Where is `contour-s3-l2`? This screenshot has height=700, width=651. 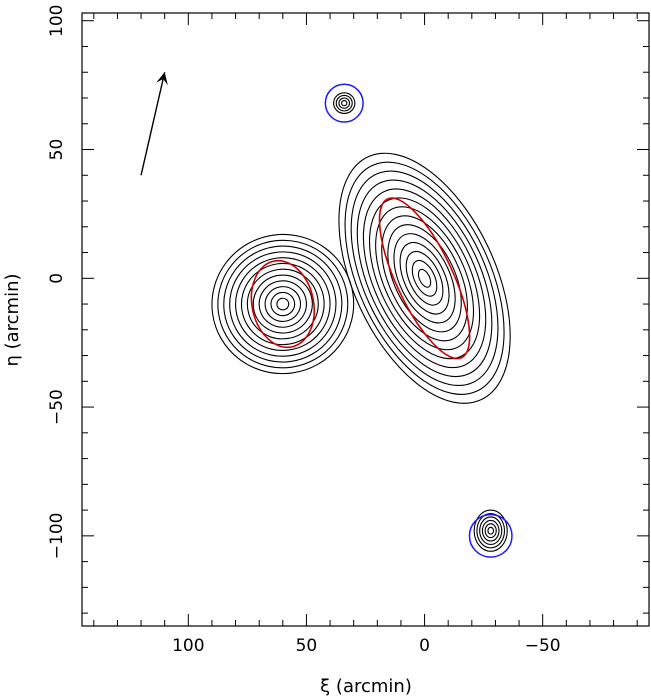
contour-s3-l2 is located at coordinates (491, 530).